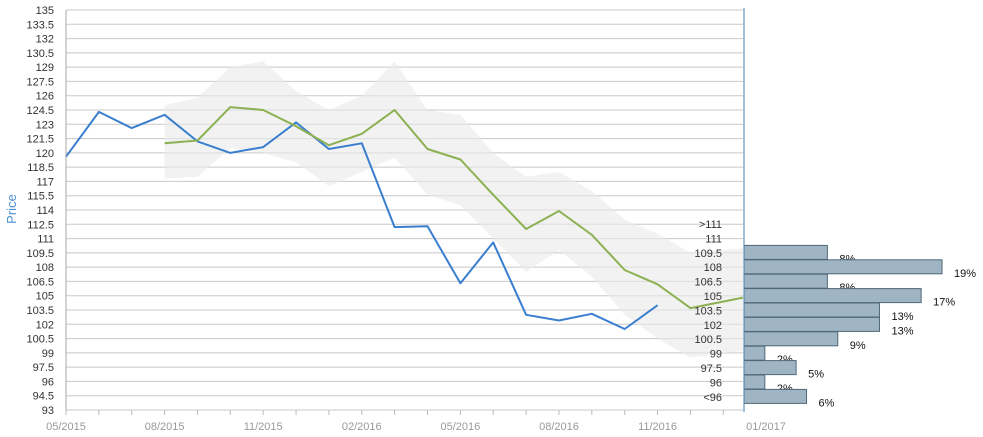 This screenshot has height=437, width=983. I want to click on dist-bin-label: 111, so click(713, 239).